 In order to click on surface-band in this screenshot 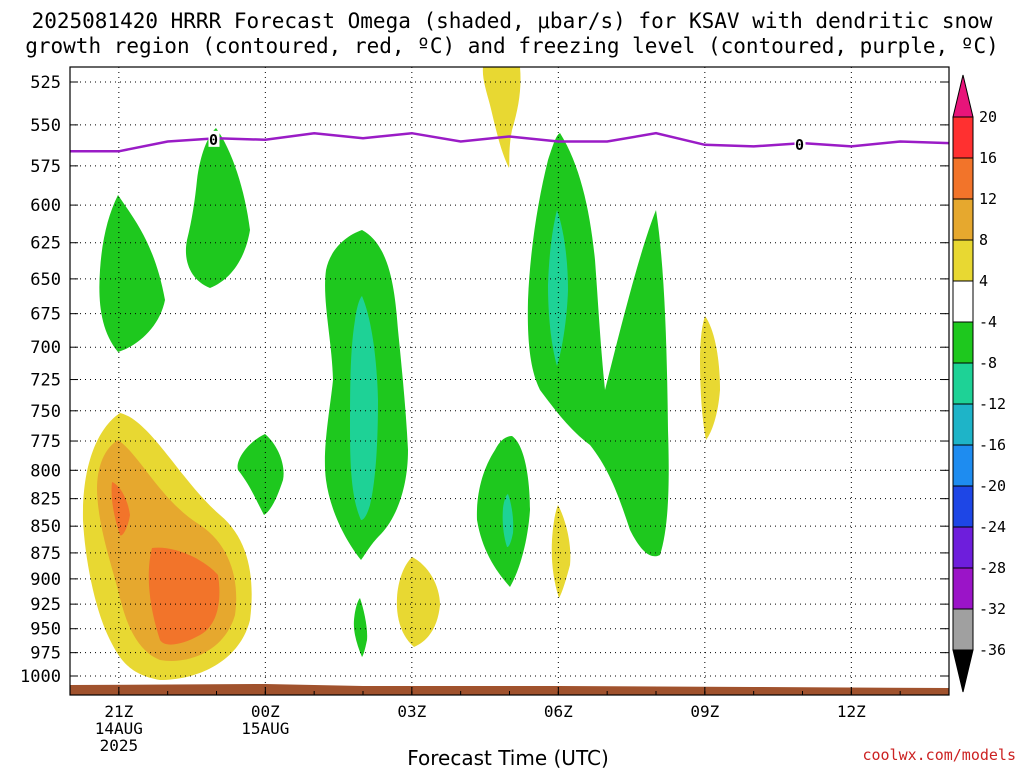, I will do `click(509, 689)`.